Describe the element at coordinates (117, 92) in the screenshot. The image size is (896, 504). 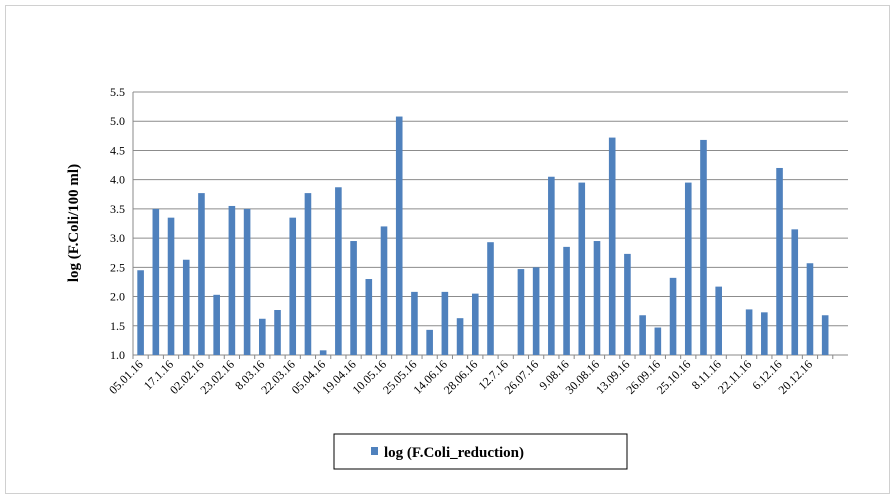
I see `y-tick-label: 5.5` at that location.